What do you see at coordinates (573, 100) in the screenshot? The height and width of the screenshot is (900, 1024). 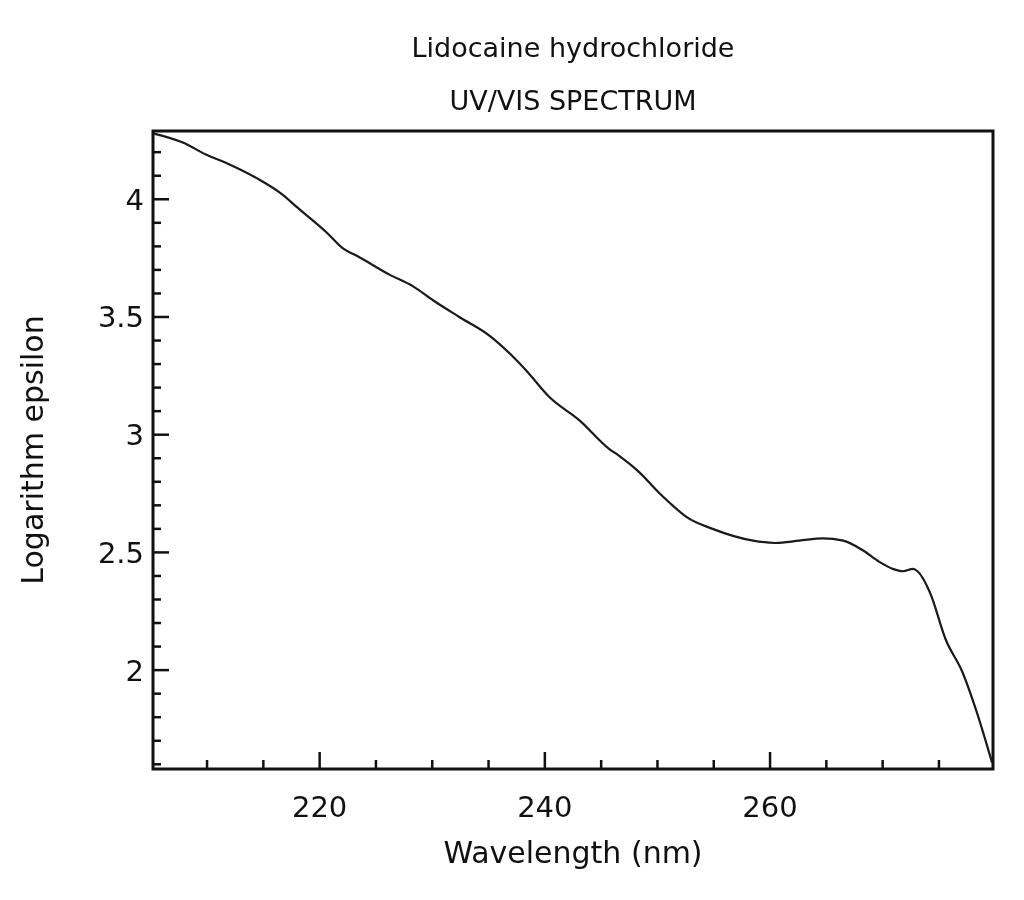 I see `chart-subtitle: UV/VIS SPECTRUM` at bounding box center [573, 100].